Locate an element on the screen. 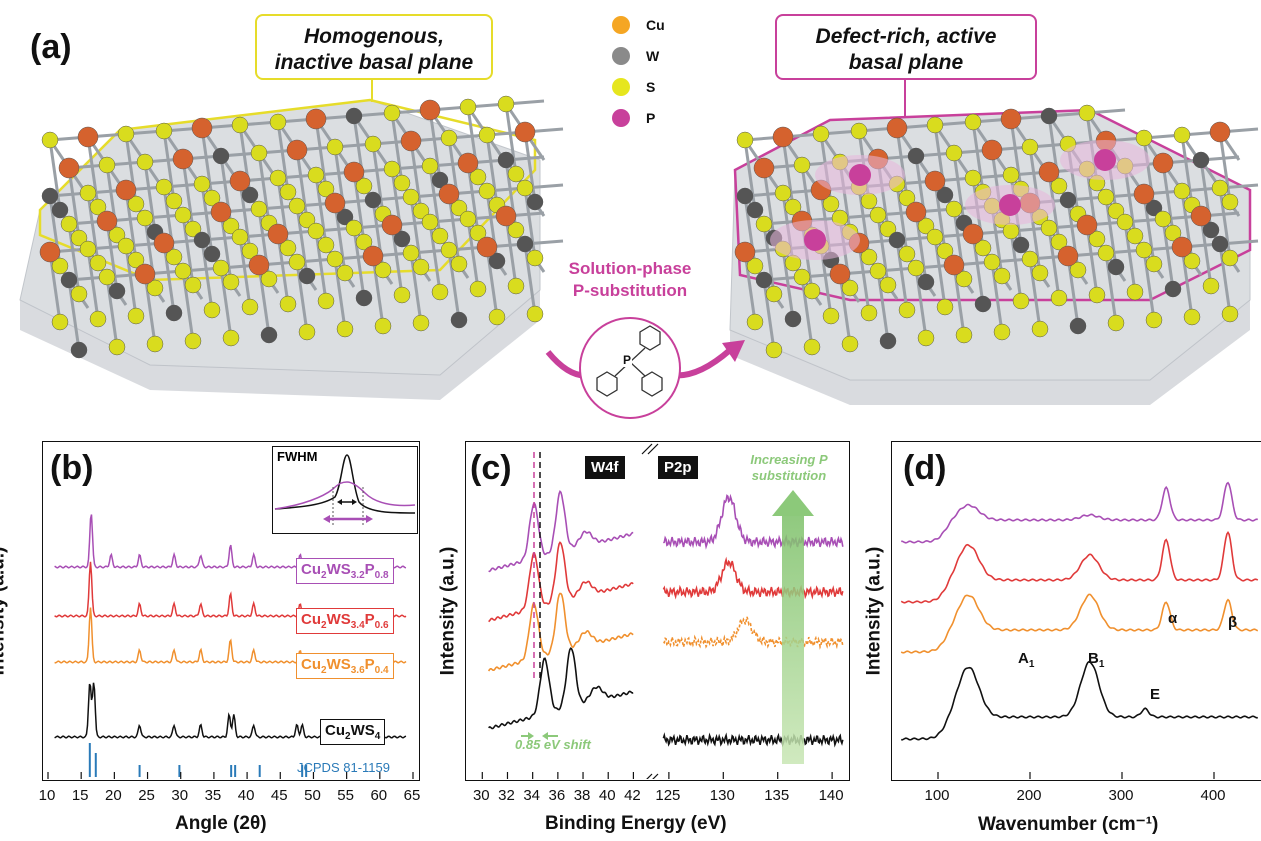 The height and width of the screenshot is (841, 1261). legend-cu-label: Cu is located at coordinates (655, 25).